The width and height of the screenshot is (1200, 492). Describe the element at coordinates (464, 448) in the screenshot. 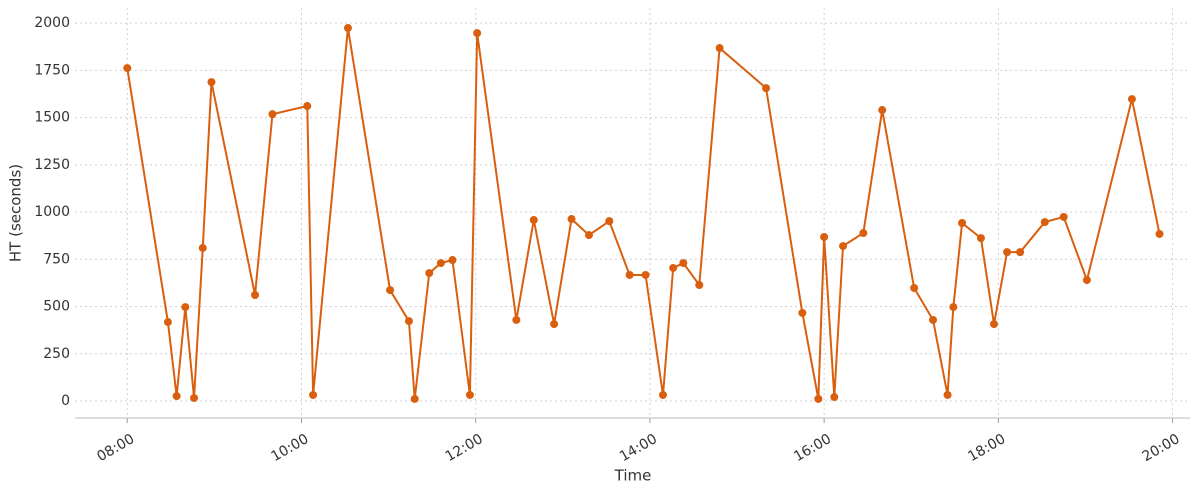

I see `x-tick-label: 12:00` at that location.